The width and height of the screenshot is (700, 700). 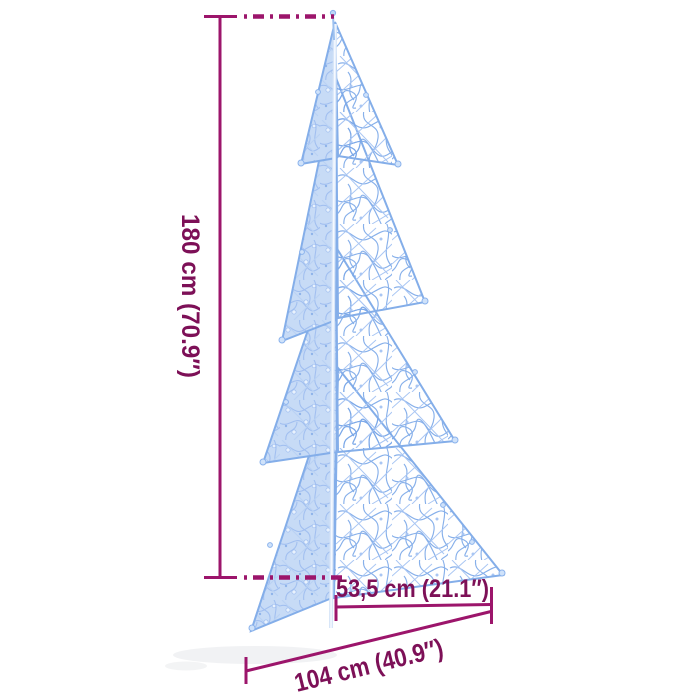 What do you see at coordinates (190, 296) in the screenshot?
I see `height-label: 180 cm (70.9″)` at bounding box center [190, 296].